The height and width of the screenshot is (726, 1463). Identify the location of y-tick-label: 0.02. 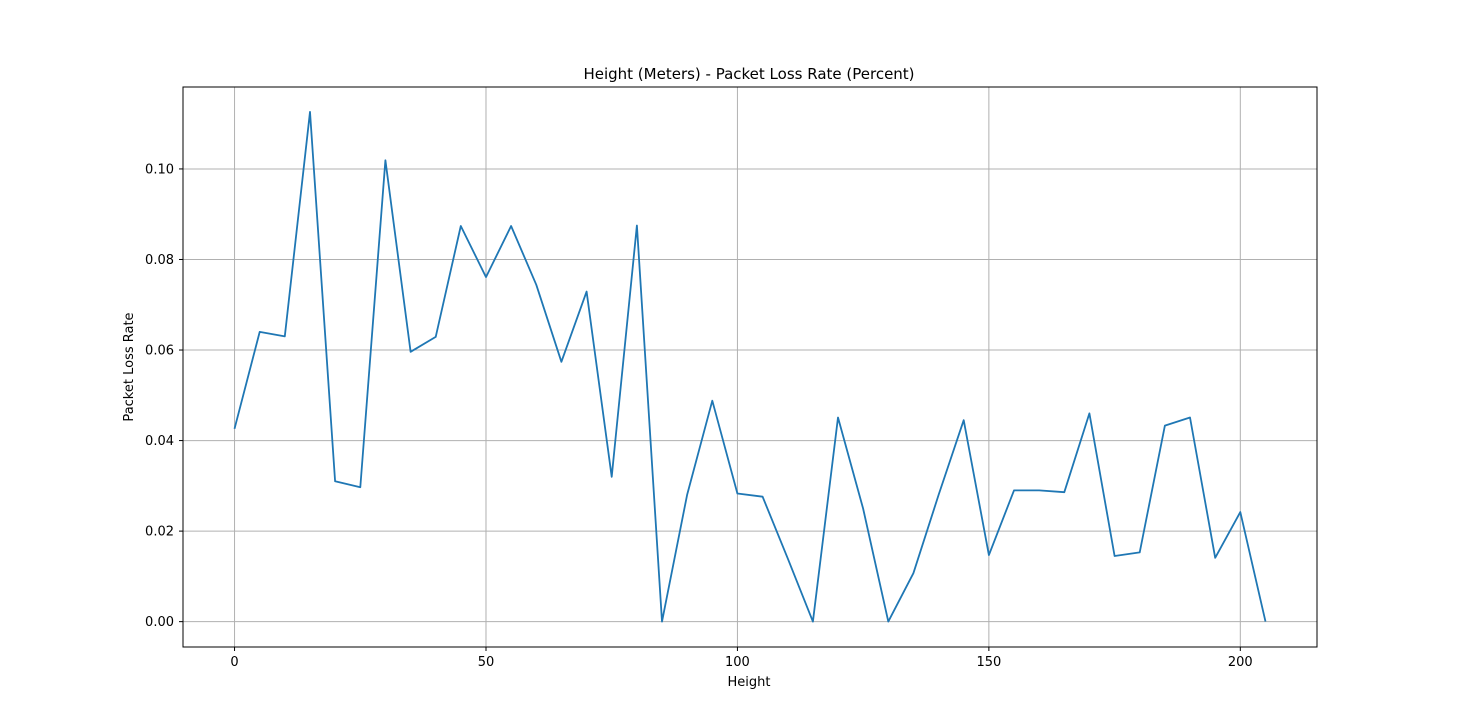
(159, 532).